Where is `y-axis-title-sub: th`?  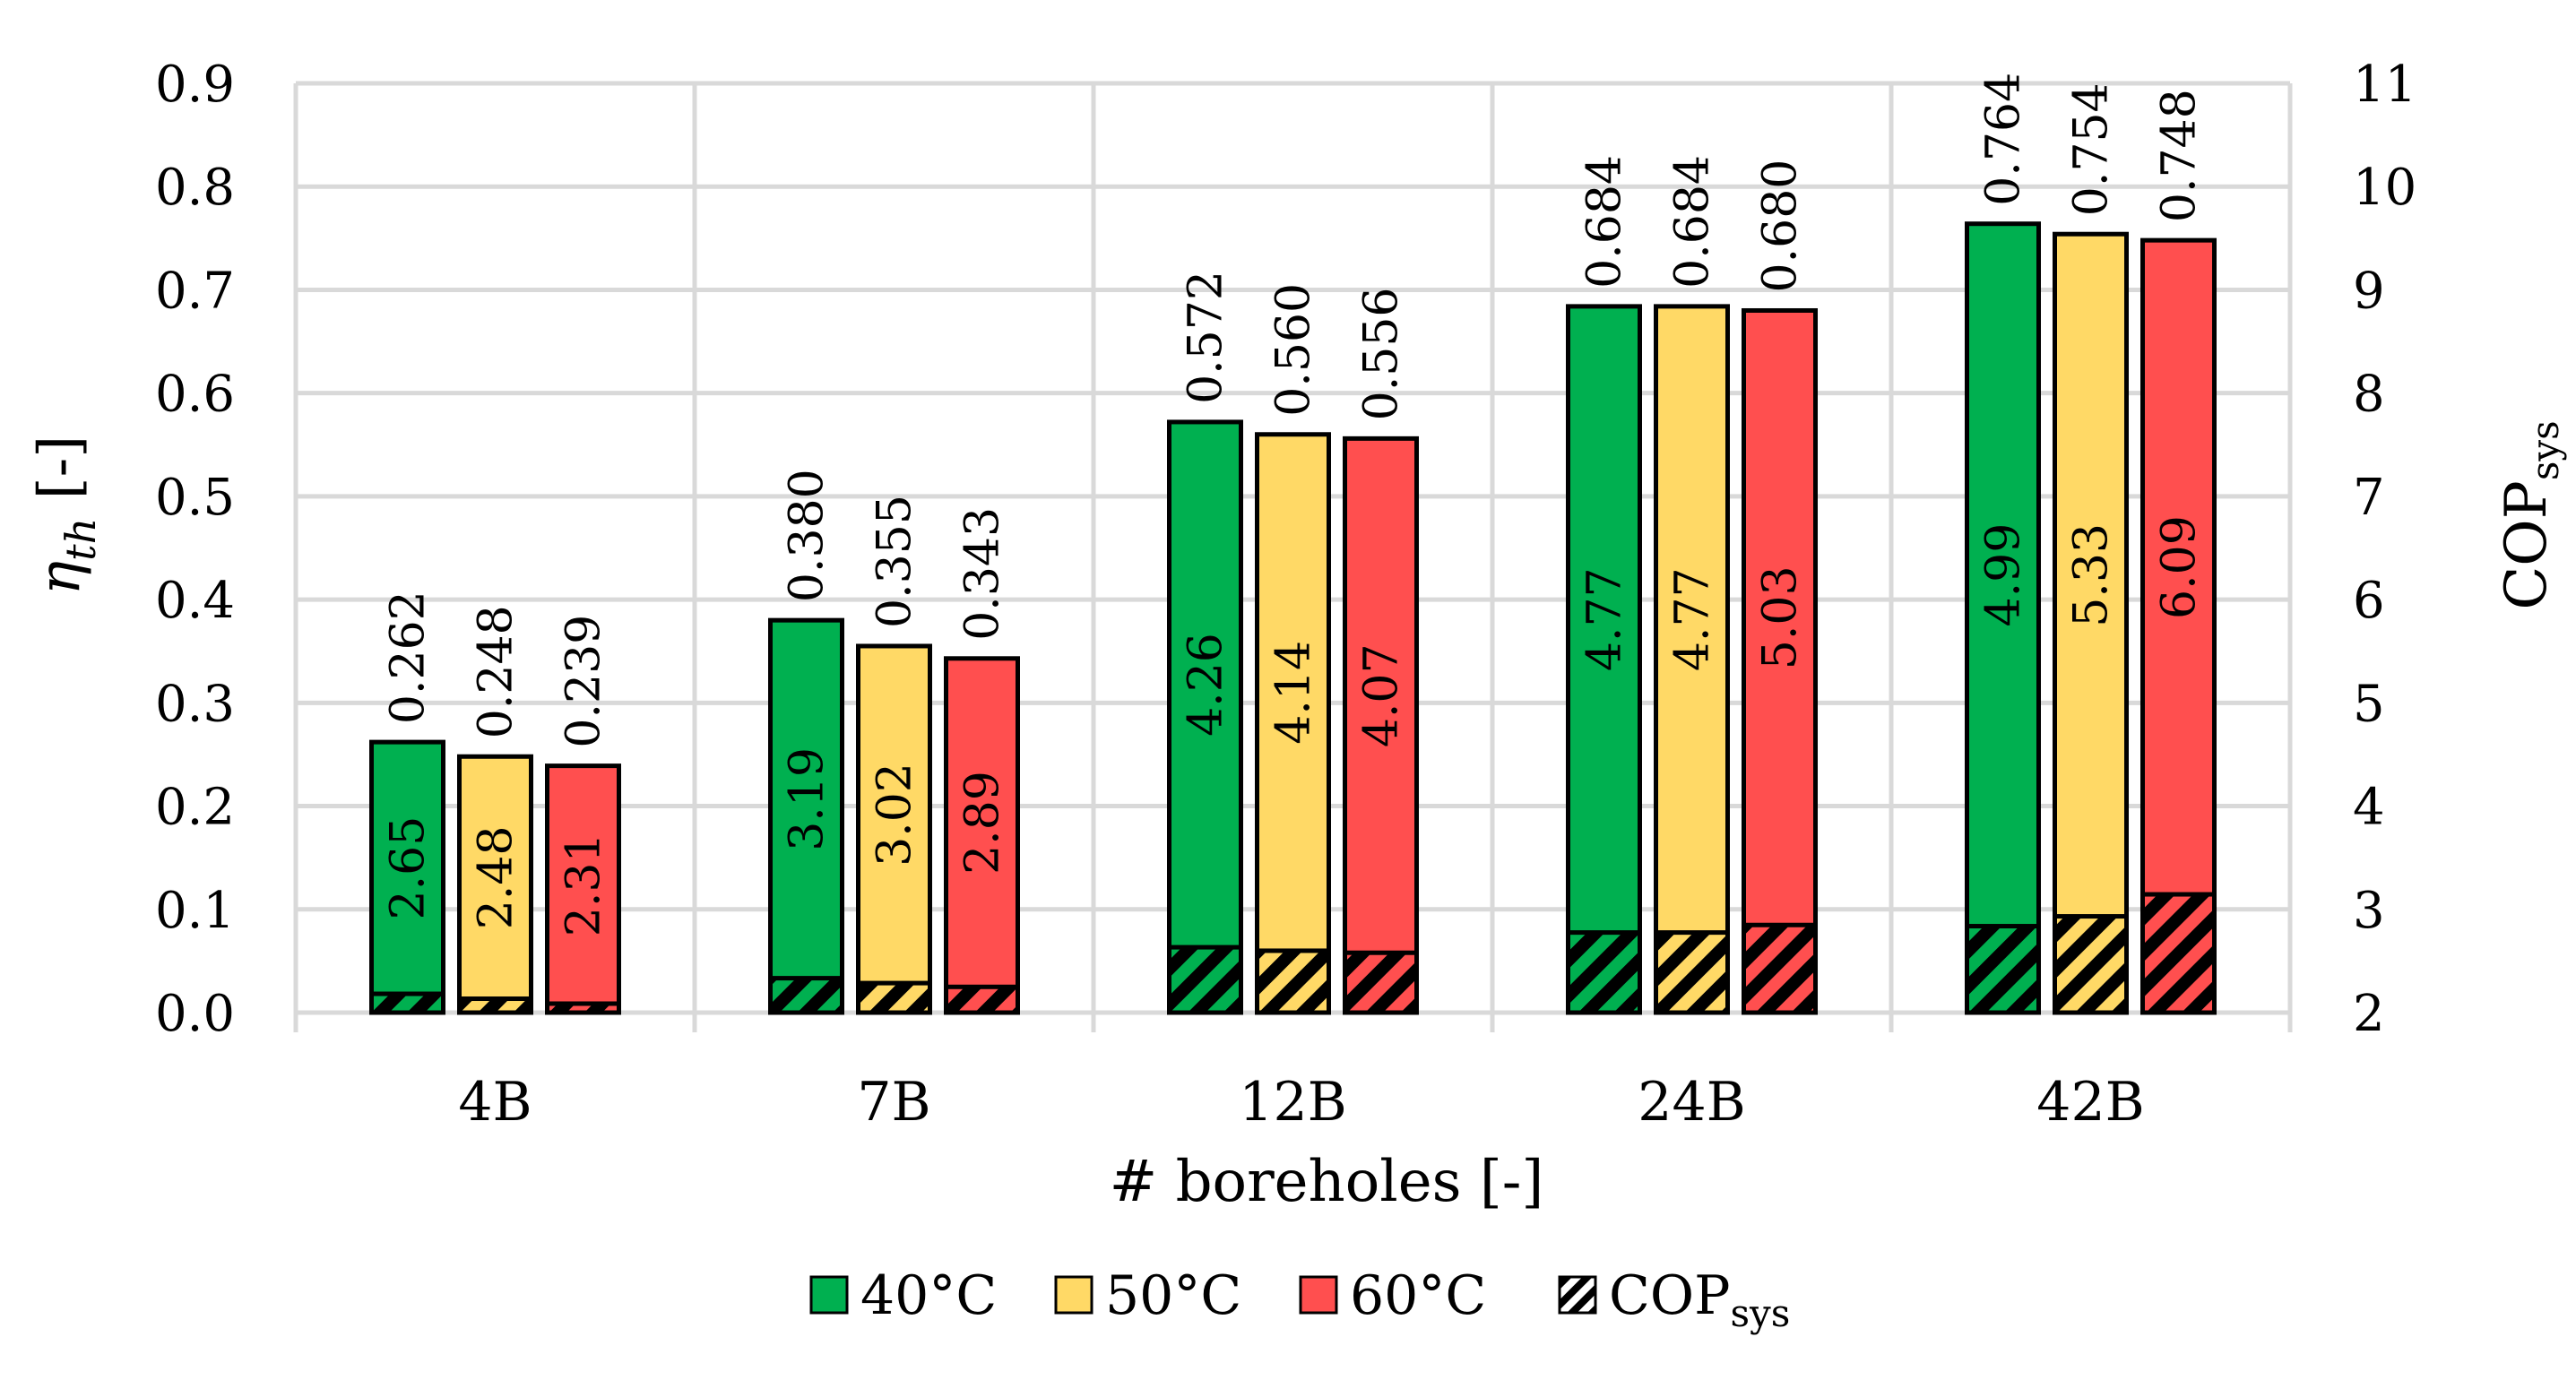 y-axis-title-sub: th is located at coordinates (80, 539).